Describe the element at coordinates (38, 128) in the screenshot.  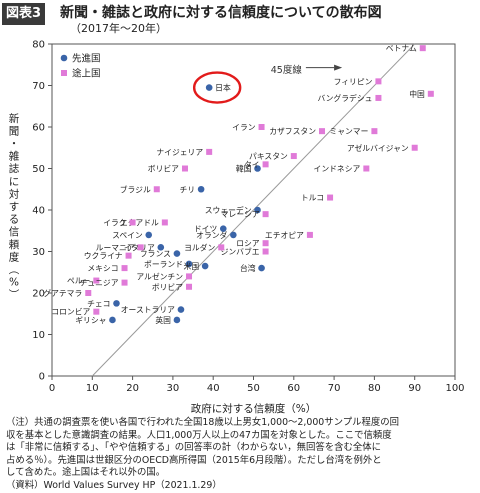
I see `y-tick-label: 60` at that location.